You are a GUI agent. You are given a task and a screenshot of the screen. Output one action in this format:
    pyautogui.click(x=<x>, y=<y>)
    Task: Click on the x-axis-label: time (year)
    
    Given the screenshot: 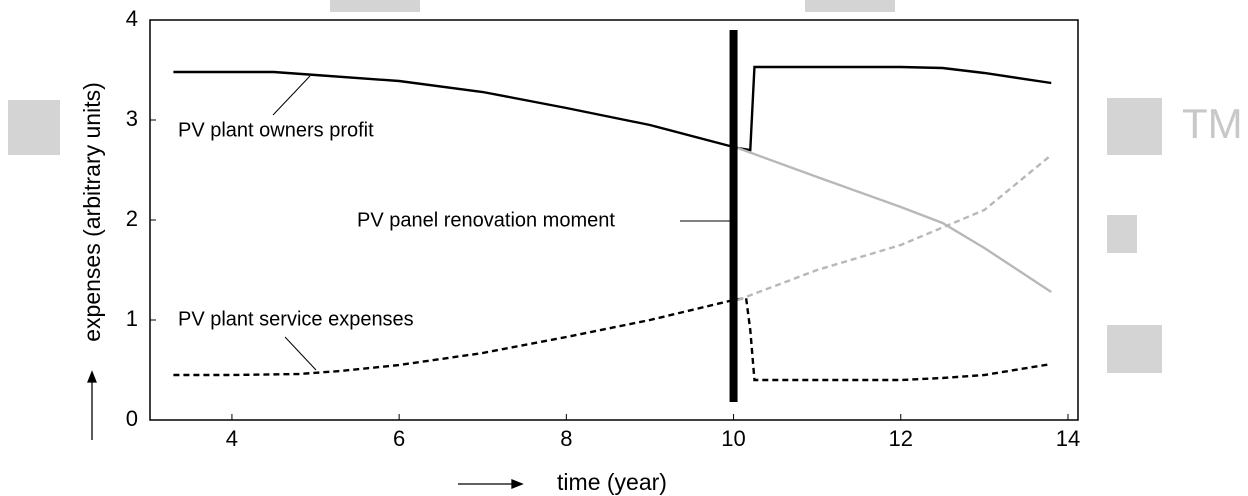 What is the action you would take?
    pyautogui.click(x=612, y=482)
    